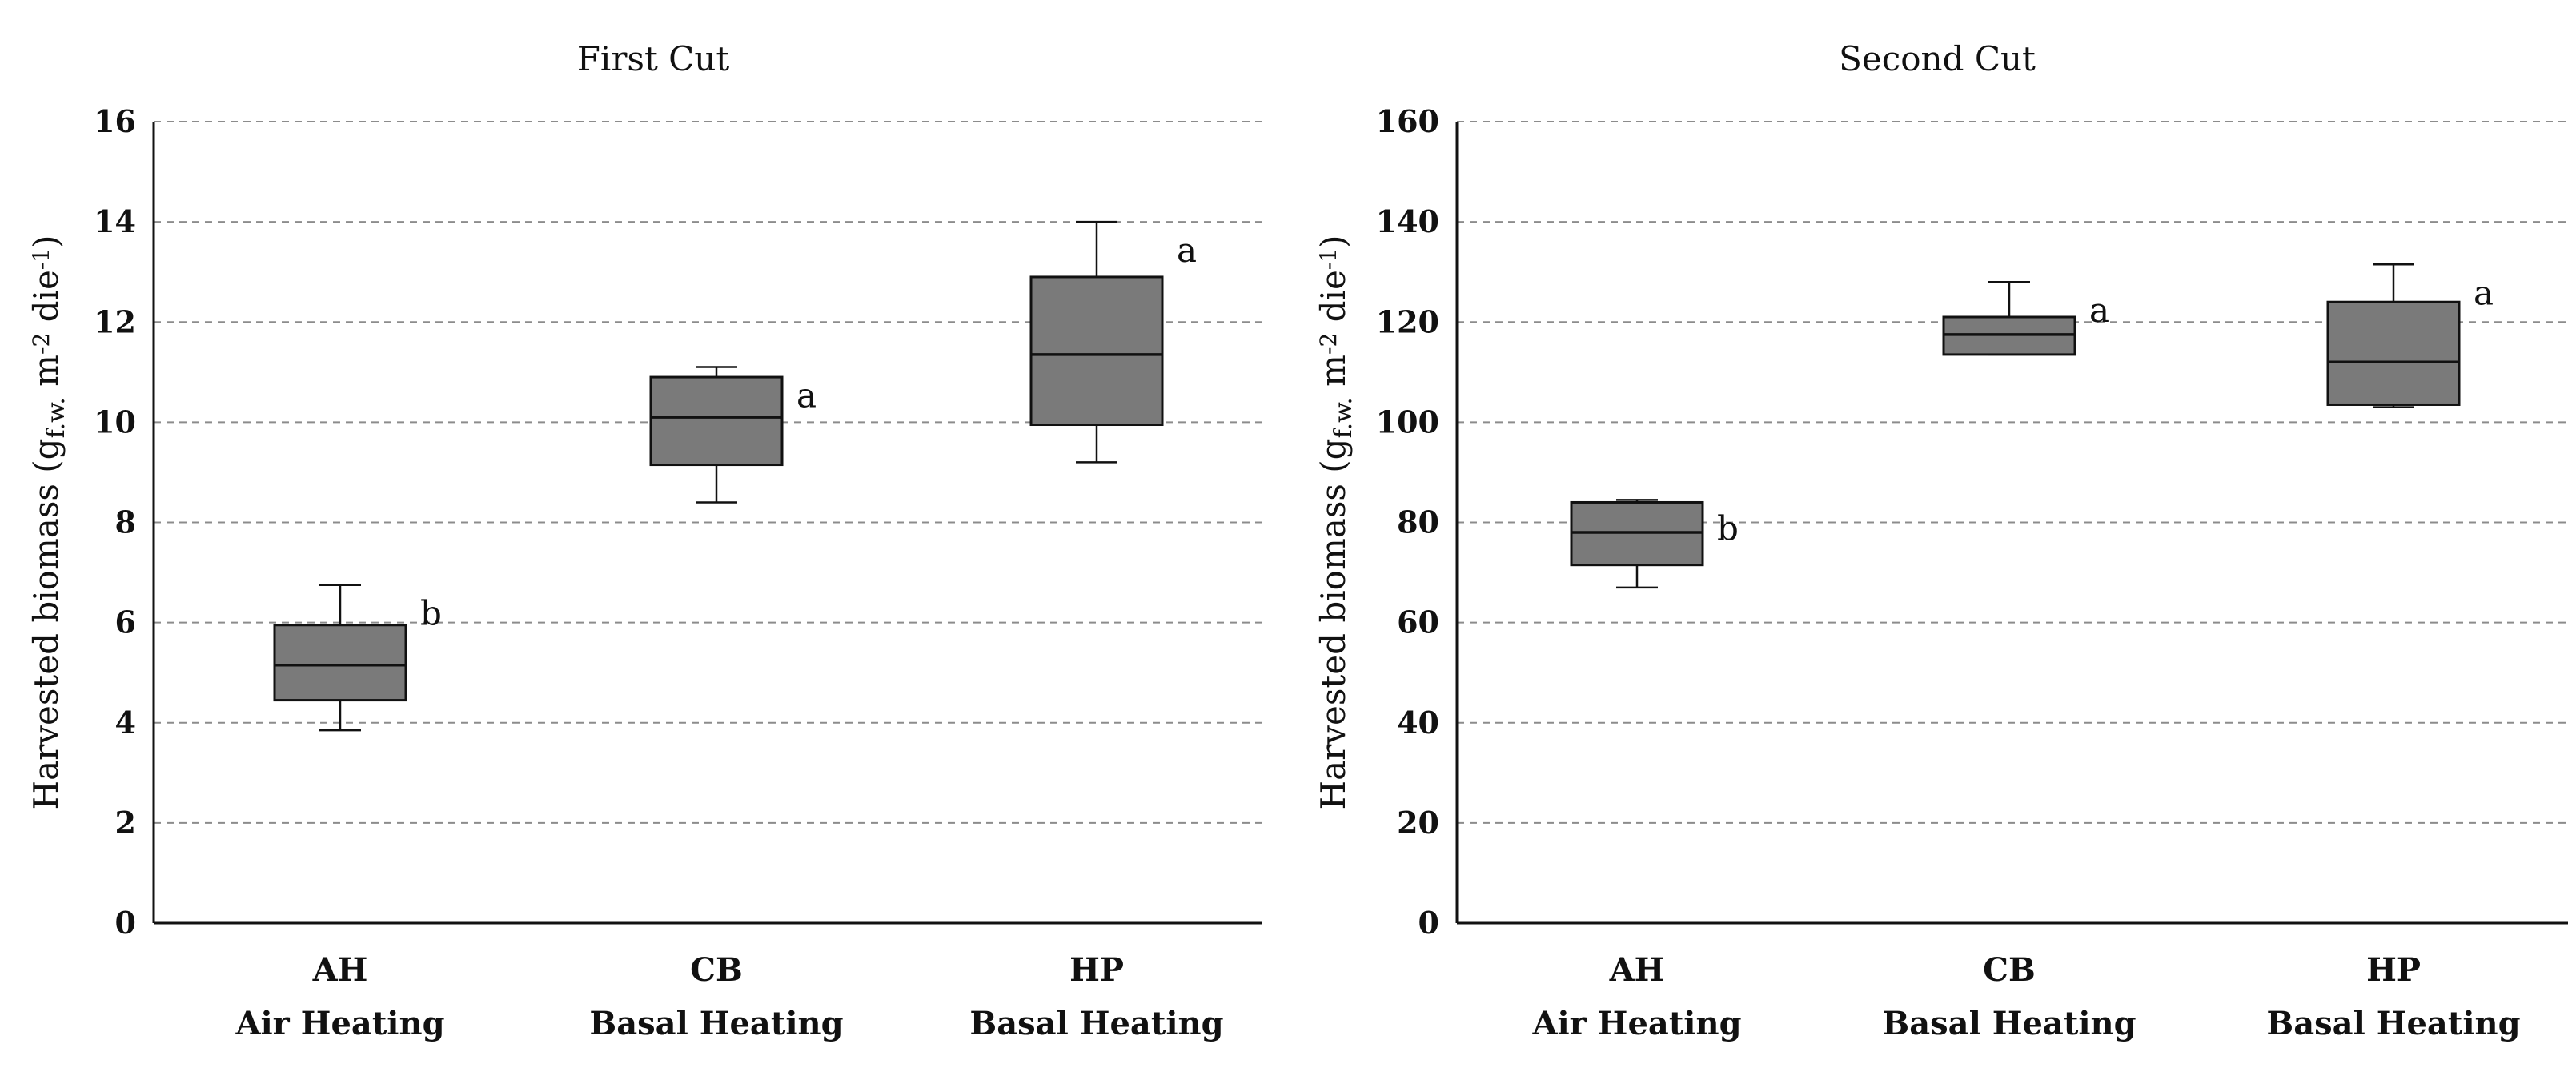 This screenshot has width=2576, height=1076. Describe the element at coordinates (115, 221) in the screenshot. I see `y-tick-label: 14` at that location.